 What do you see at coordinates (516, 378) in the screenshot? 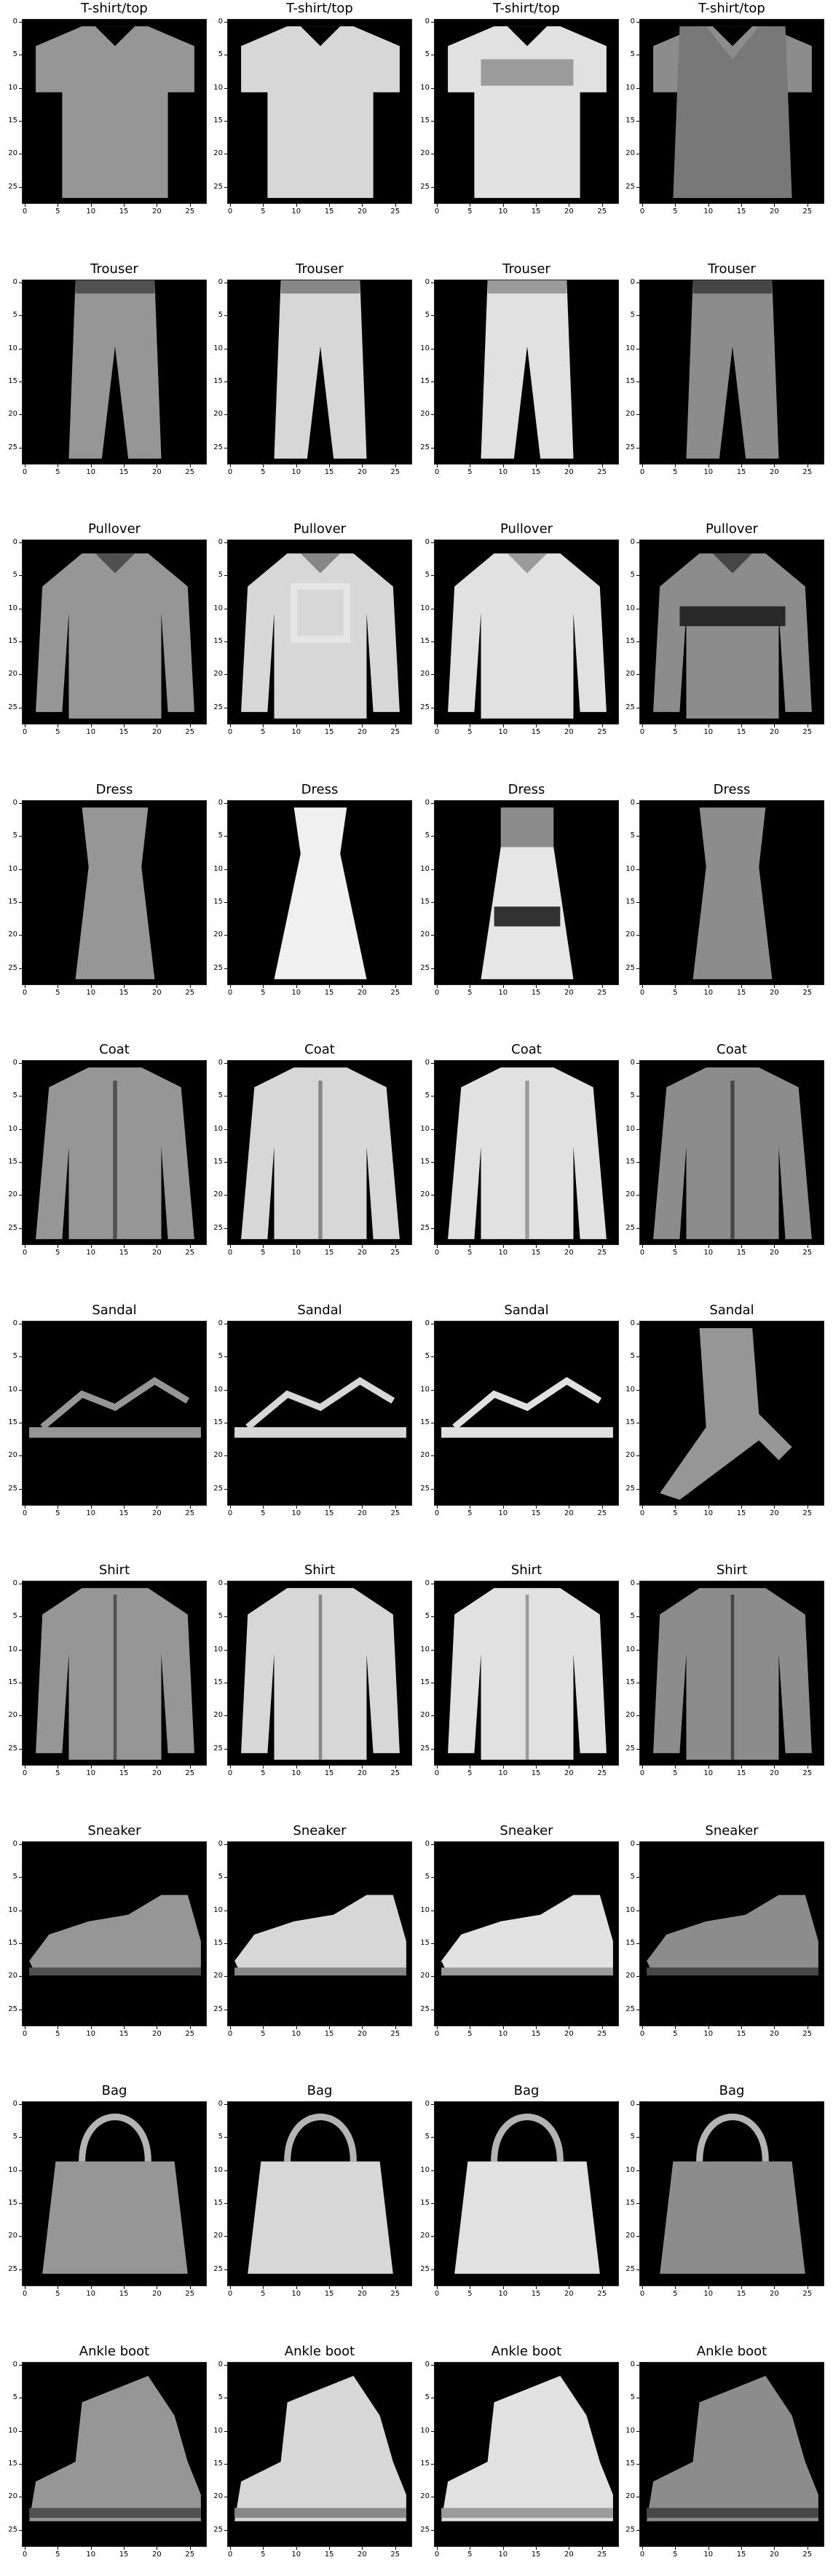
I see `image-panel: Trouser 0 5 10 15 20 25 0 5 10 15 20 25` at bounding box center [516, 378].